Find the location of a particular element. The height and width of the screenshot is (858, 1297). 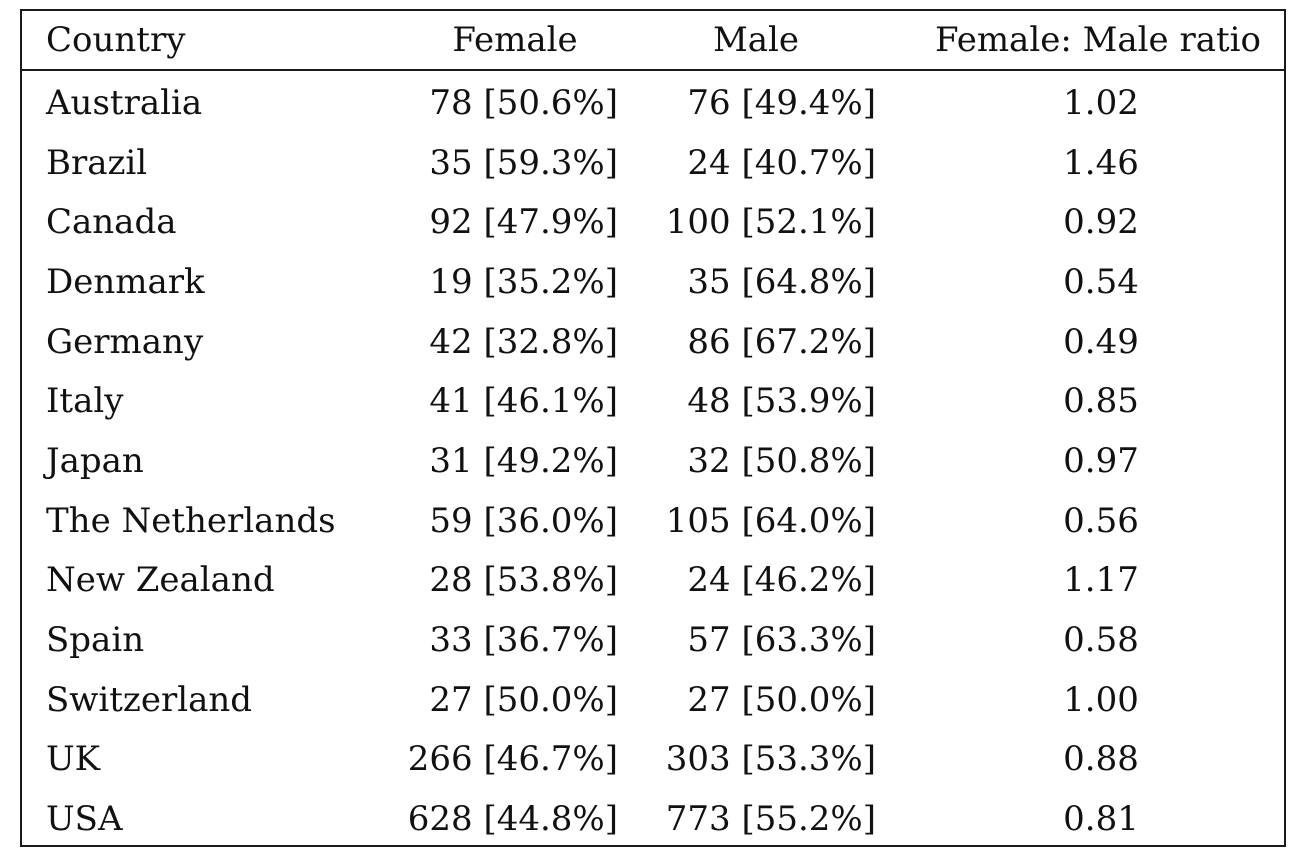

cell-male: 35 [64.8%] is located at coordinates (781, 281).